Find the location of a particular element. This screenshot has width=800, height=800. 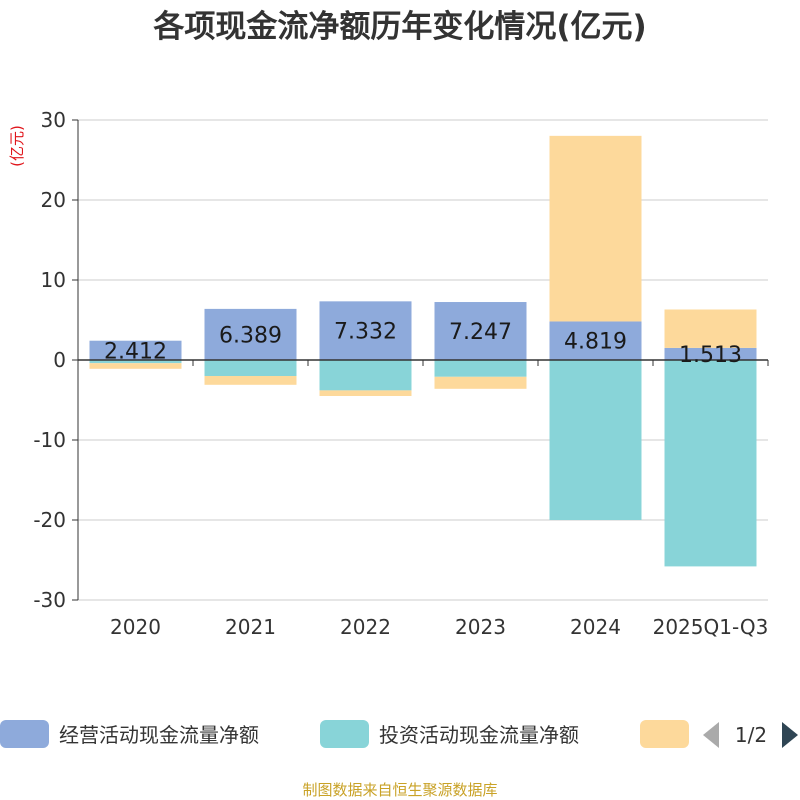

pager-next-icon is located at coordinates (790, 735).